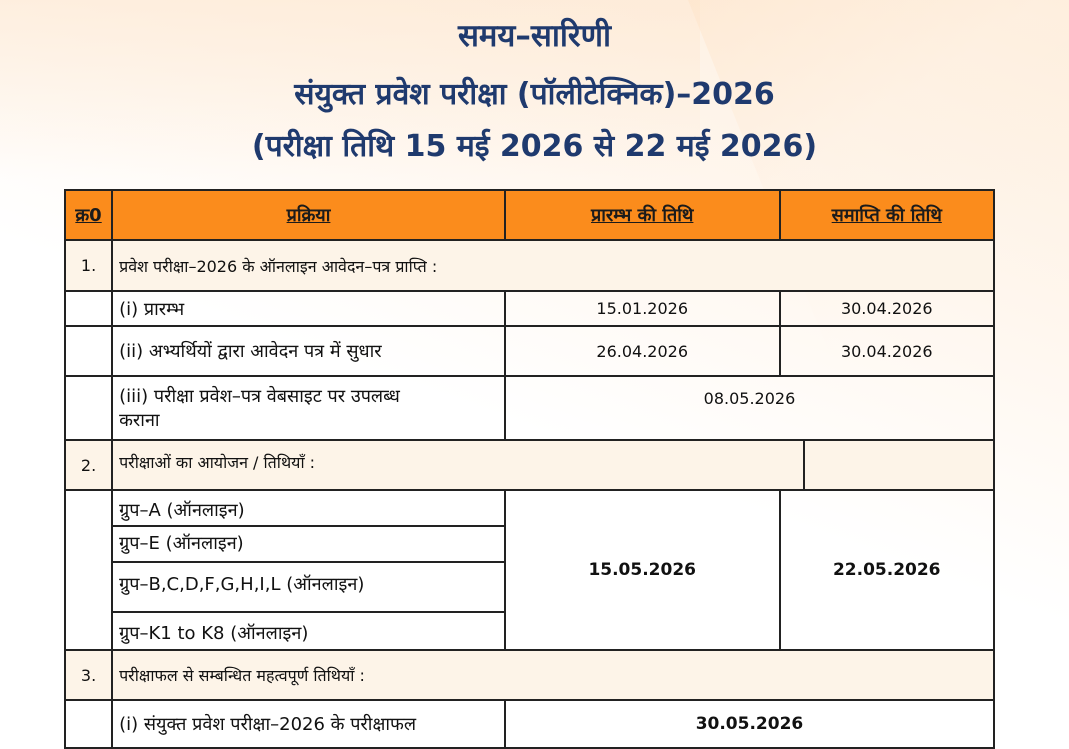 The image size is (1069, 749). What do you see at coordinates (88, 215) in the screenshot?
I see `header-sno: क्र0` at bounding box center [88, 215].